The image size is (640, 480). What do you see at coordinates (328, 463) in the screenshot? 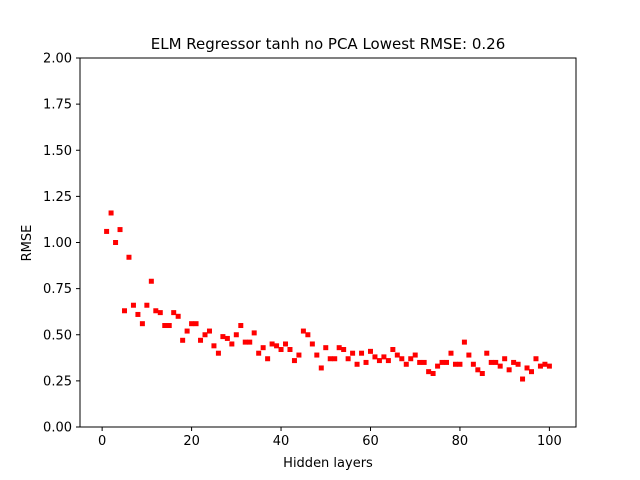
I see `x-axis-label: Hidden layers` at bounding box center [328, 463].